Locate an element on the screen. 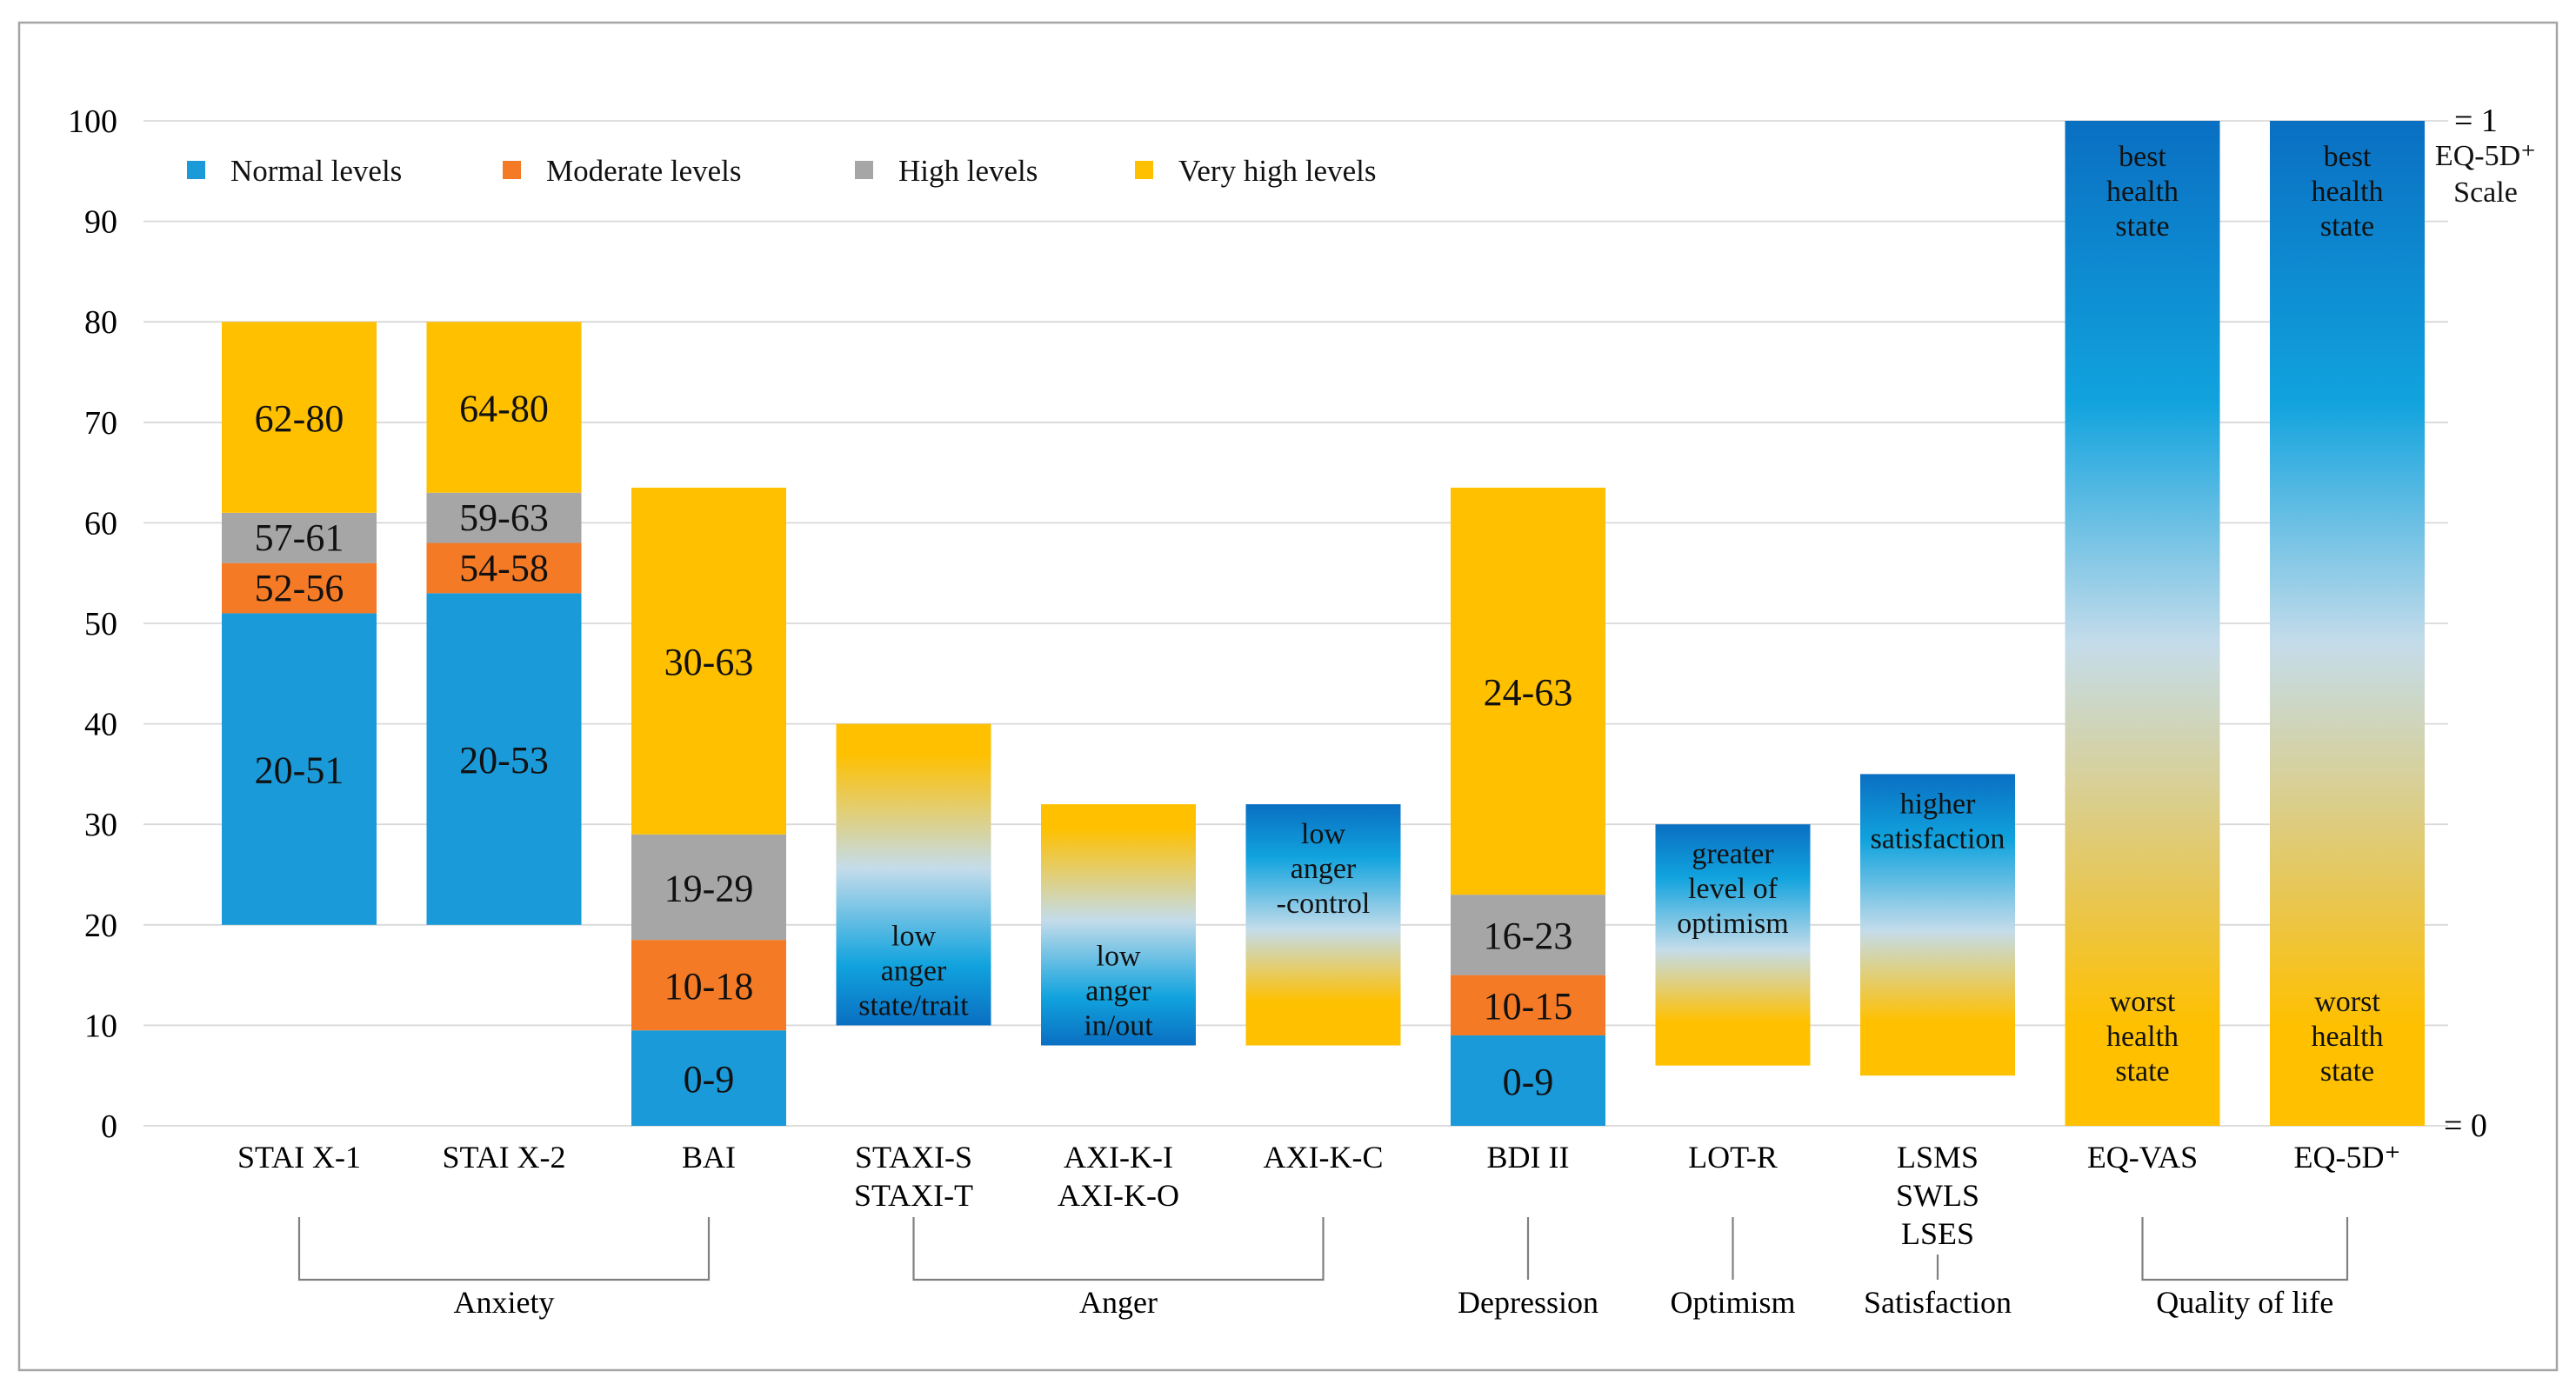  legend-label: Moderate levels is located at coordinates (644, 171).